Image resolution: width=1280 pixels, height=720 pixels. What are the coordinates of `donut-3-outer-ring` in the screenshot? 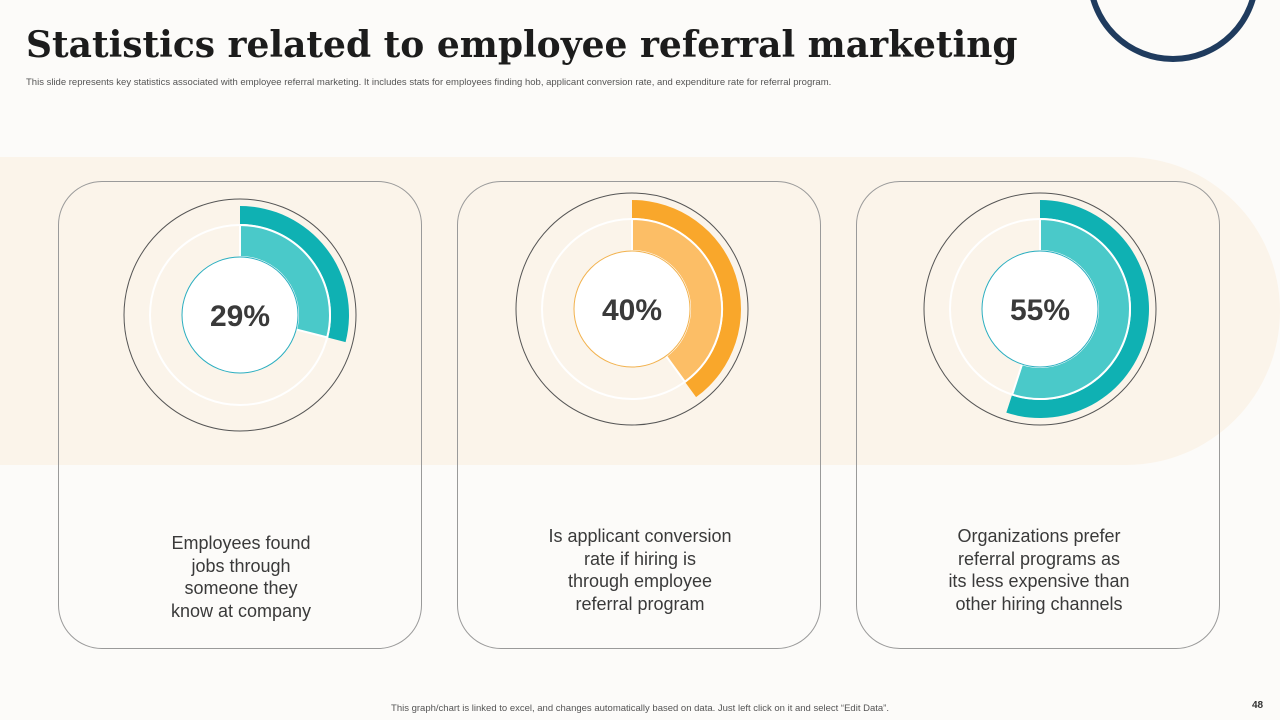 It's located at (1040, 309).